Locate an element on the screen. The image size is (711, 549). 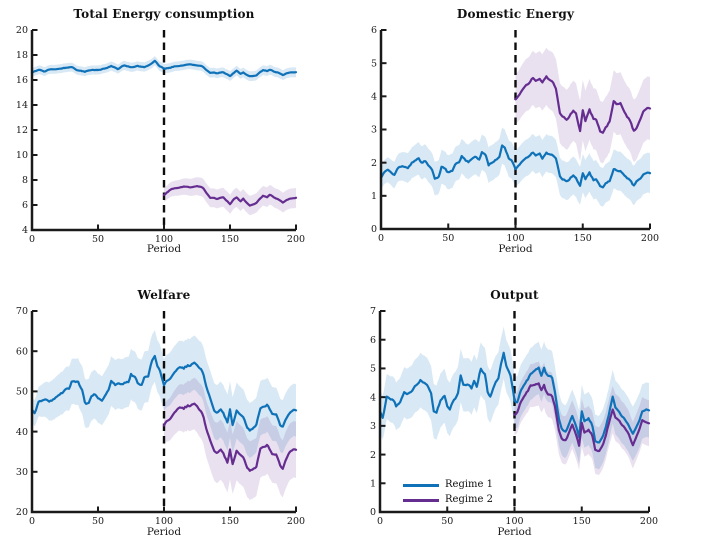
y-tick-label: 14 is located at coordinates (22, 105).